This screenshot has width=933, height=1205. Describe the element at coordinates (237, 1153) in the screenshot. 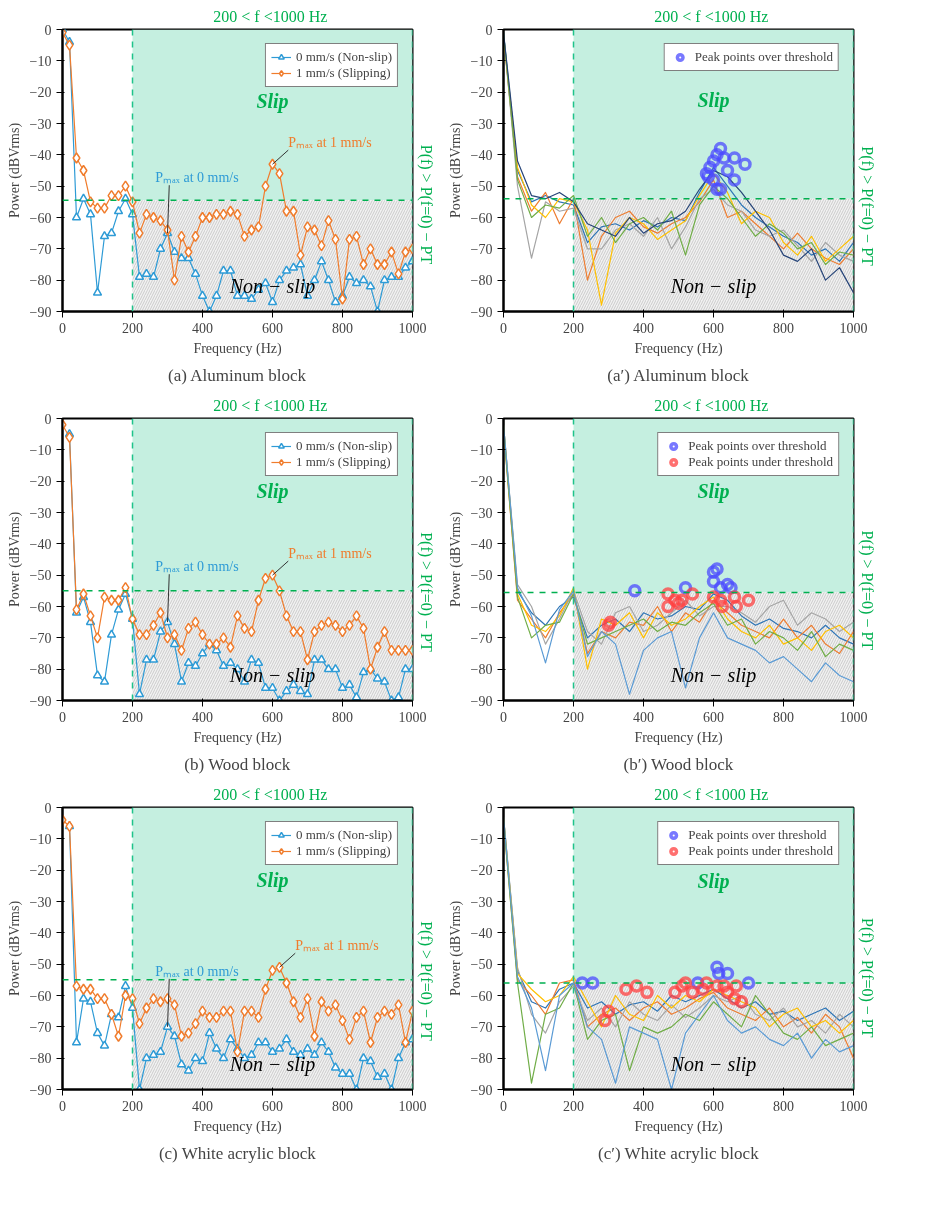

I see `text: (c) White acrylic block` at that location.